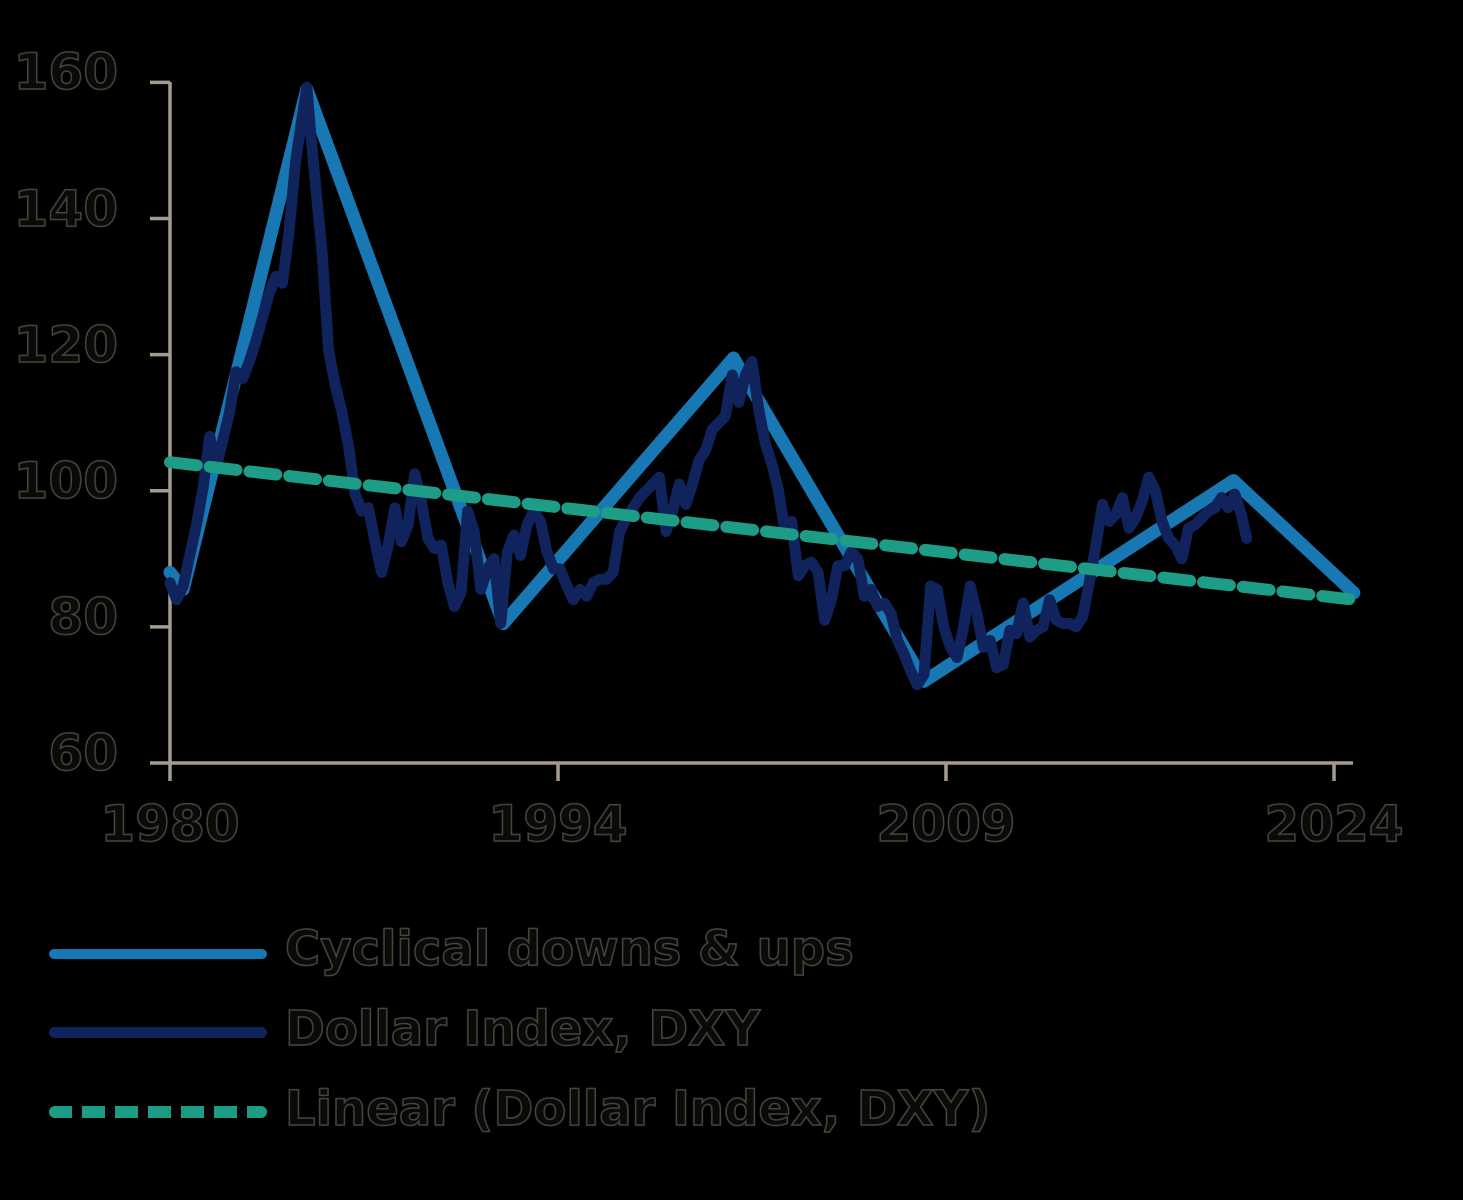  Describe the element at coordinates (946, 824) in the screenshot. I see `x-tick-label: 2009` at that location.